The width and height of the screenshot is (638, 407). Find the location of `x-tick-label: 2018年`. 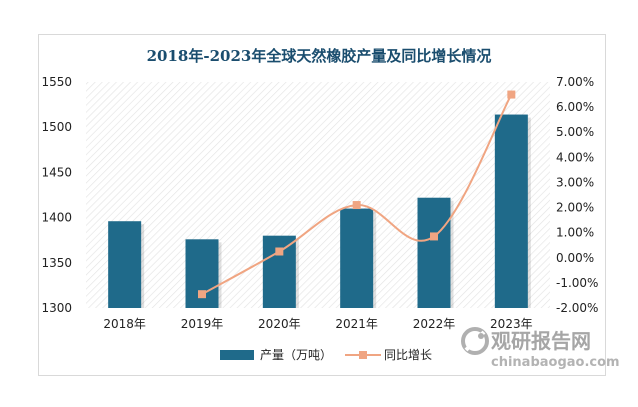

x-tick-label: 2018年 is located at coordinates (124, 324).